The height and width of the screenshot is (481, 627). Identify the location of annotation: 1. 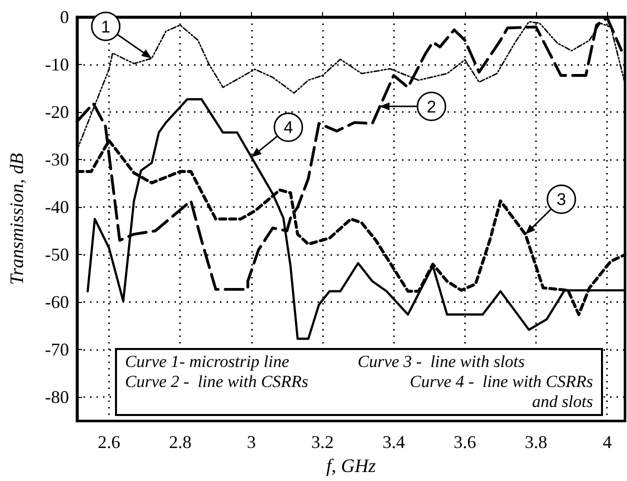
(105, 26).